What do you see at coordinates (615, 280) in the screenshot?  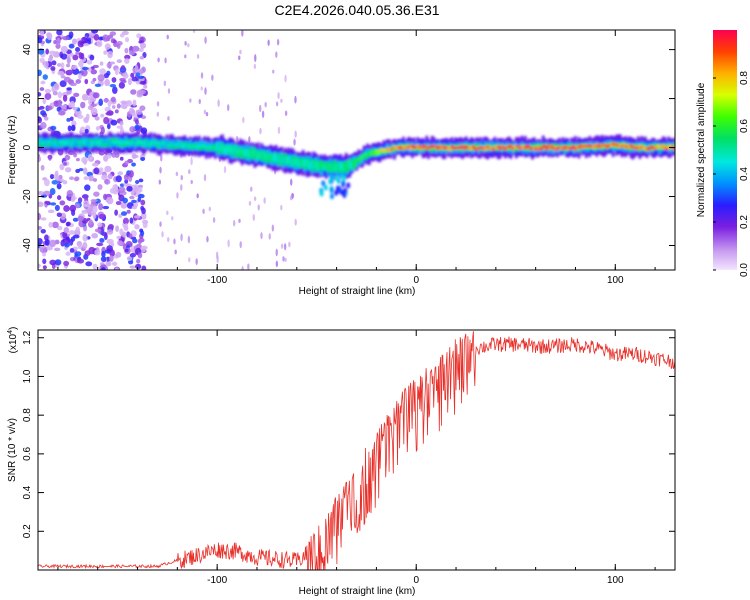 I see `x-tick-label: 100` at bounding box center [615, 280].